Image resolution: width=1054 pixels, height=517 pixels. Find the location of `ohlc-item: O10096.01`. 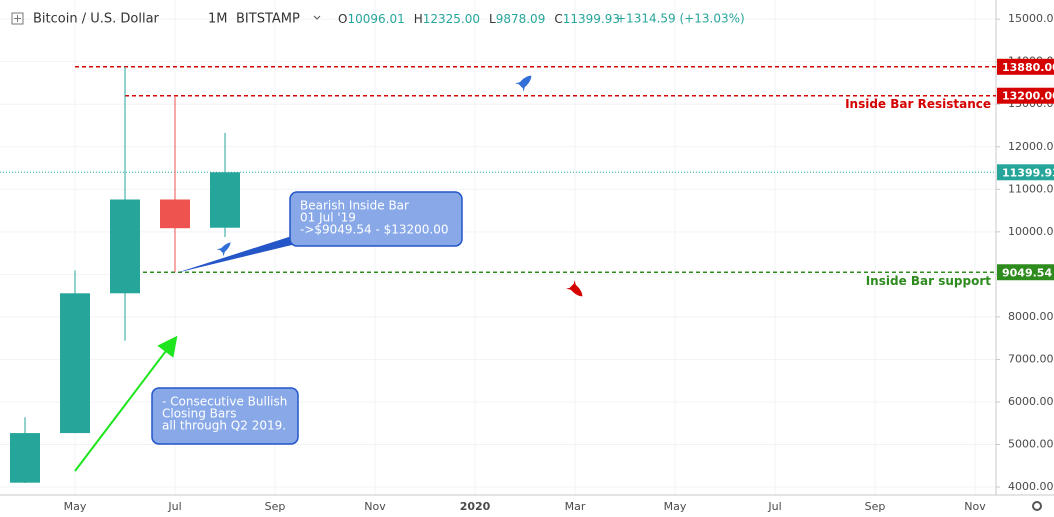

ohlc-item: O10096.01 is located at coordinates (371, 19).